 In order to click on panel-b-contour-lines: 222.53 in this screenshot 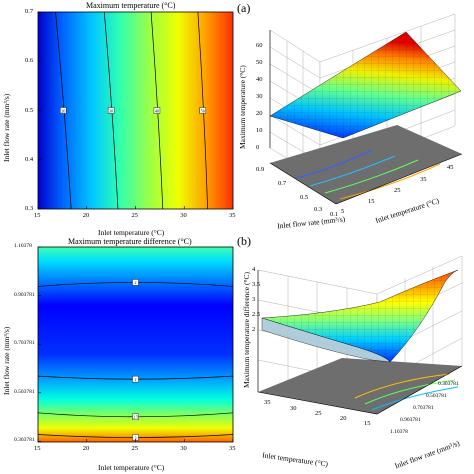, I will do `click(135, 360)`.